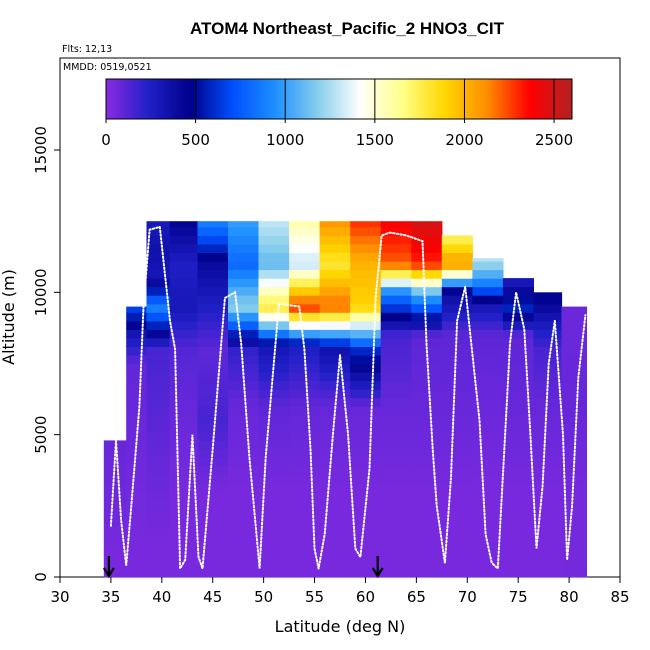 The width and height of the screenshot is (650, 650). What do you see at coordinates (365, 597) in the screenshot?
I see `x-tick-label: 60` at bounding box center [365, 597].